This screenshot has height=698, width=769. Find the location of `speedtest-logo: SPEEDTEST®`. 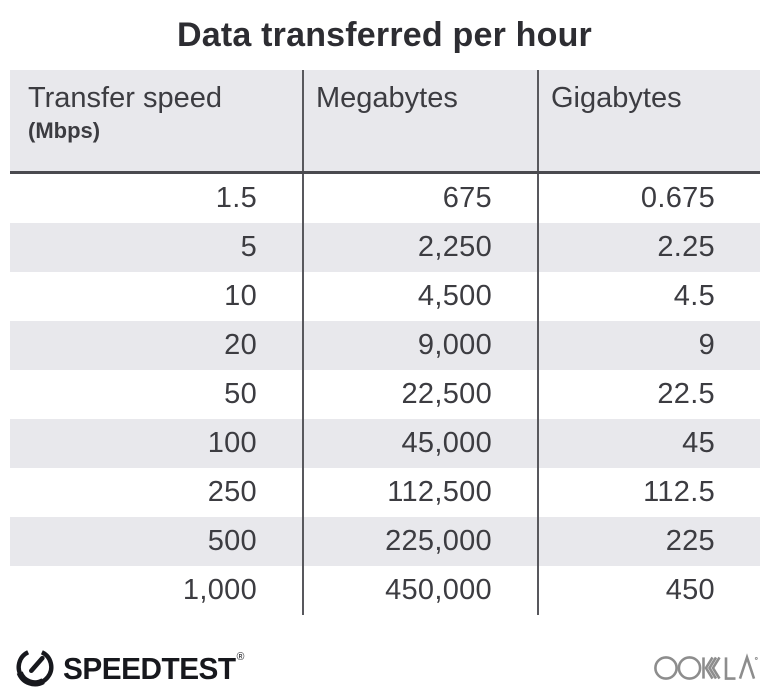

speedtest-logo: SPEEDTEST® is located at coordinates (132, 668).